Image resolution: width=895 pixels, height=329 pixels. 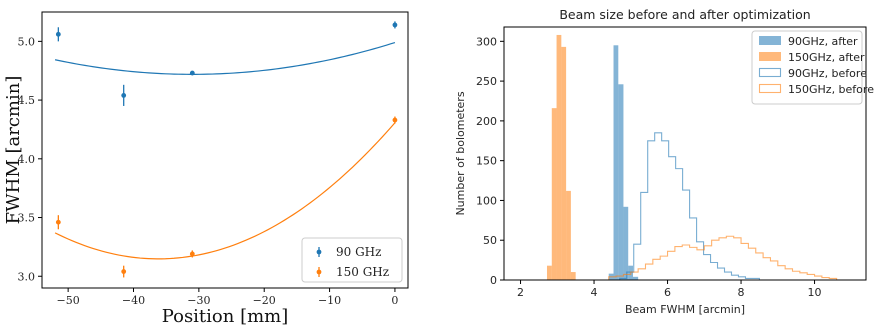 What do you see at coordinates (493, 280) in the screenshot?
I see `right-y-tick-label: 0` at bounding box center [493, 280].